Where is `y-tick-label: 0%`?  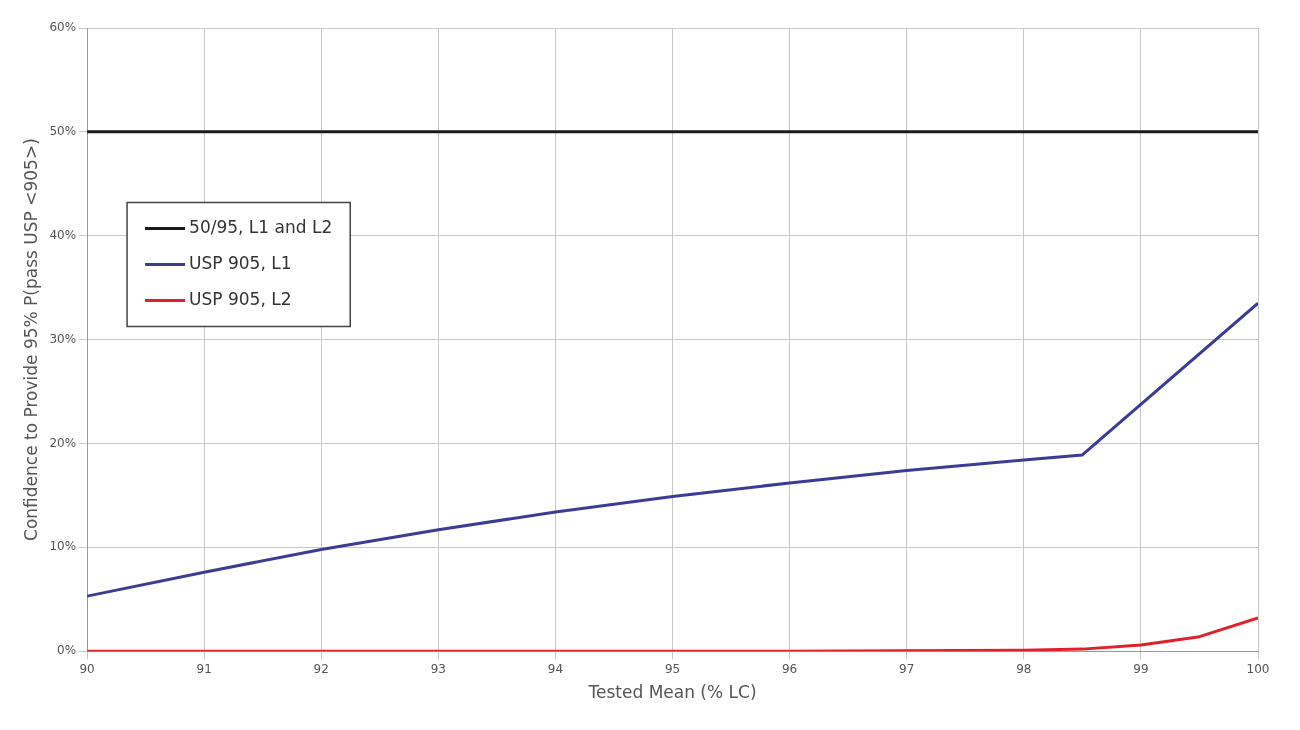
y-tick-label: 0% is located at coordinates (67, 650).